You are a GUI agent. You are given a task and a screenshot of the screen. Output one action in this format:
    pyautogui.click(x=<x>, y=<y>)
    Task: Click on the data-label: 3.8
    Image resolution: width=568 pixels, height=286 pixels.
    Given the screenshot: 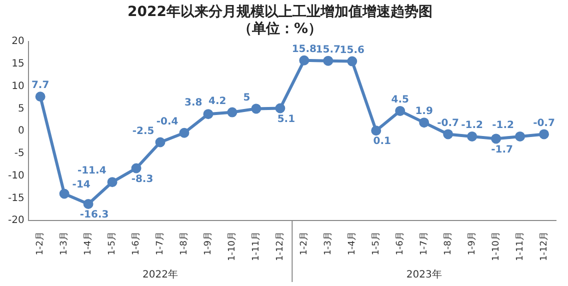 What is the action you would take?
    pyautogui.click(x=193, y=103)
    